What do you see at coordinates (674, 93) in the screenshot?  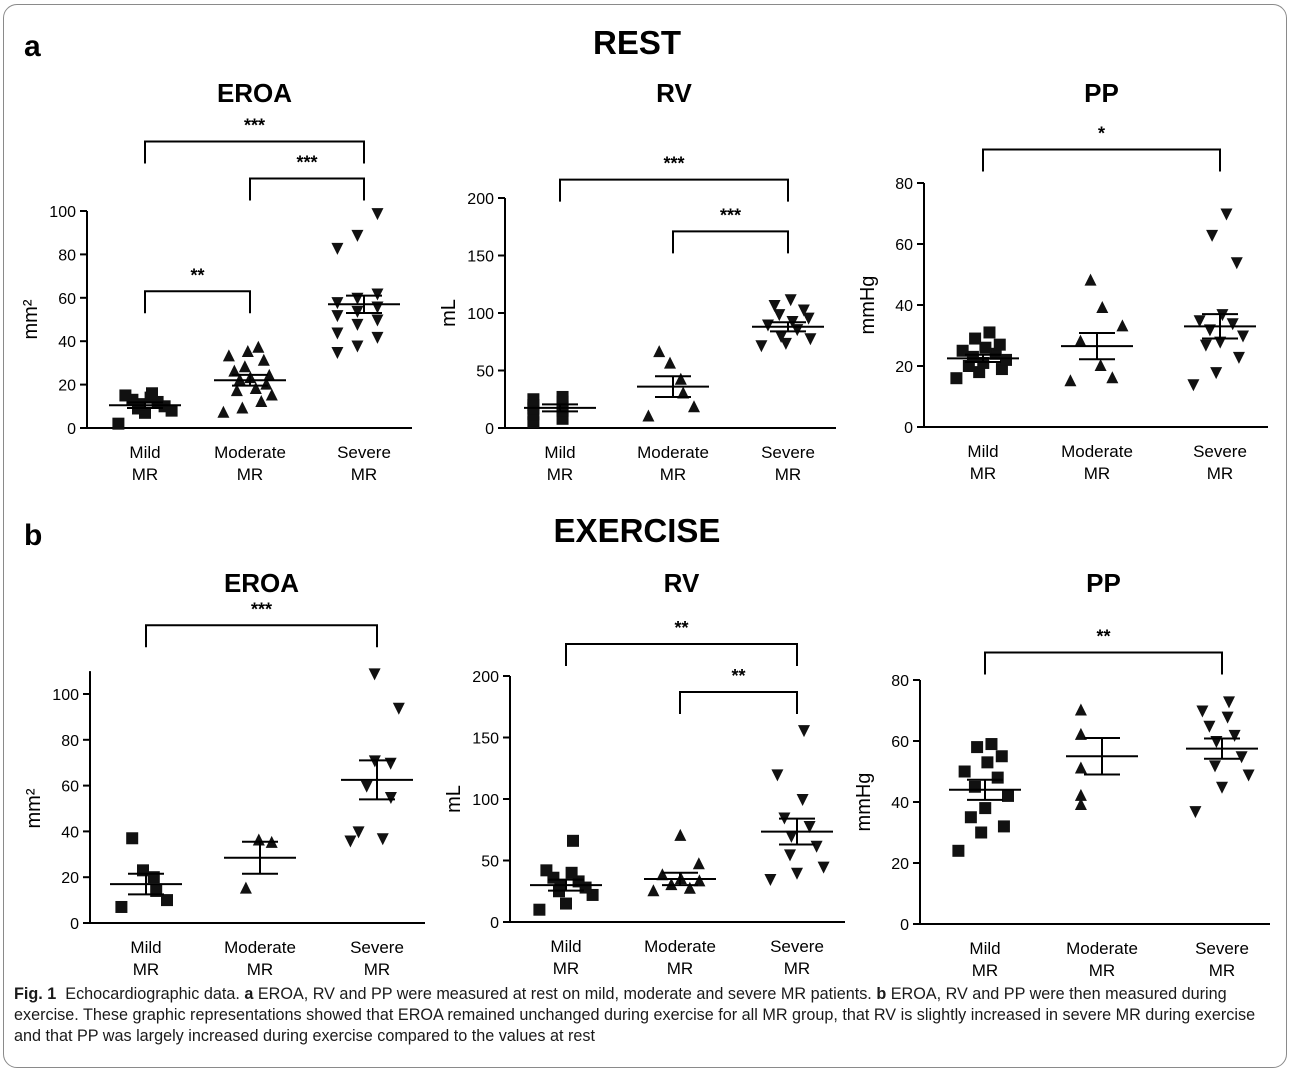 I see `chart-title: RV` at bounding box center [674, 93].